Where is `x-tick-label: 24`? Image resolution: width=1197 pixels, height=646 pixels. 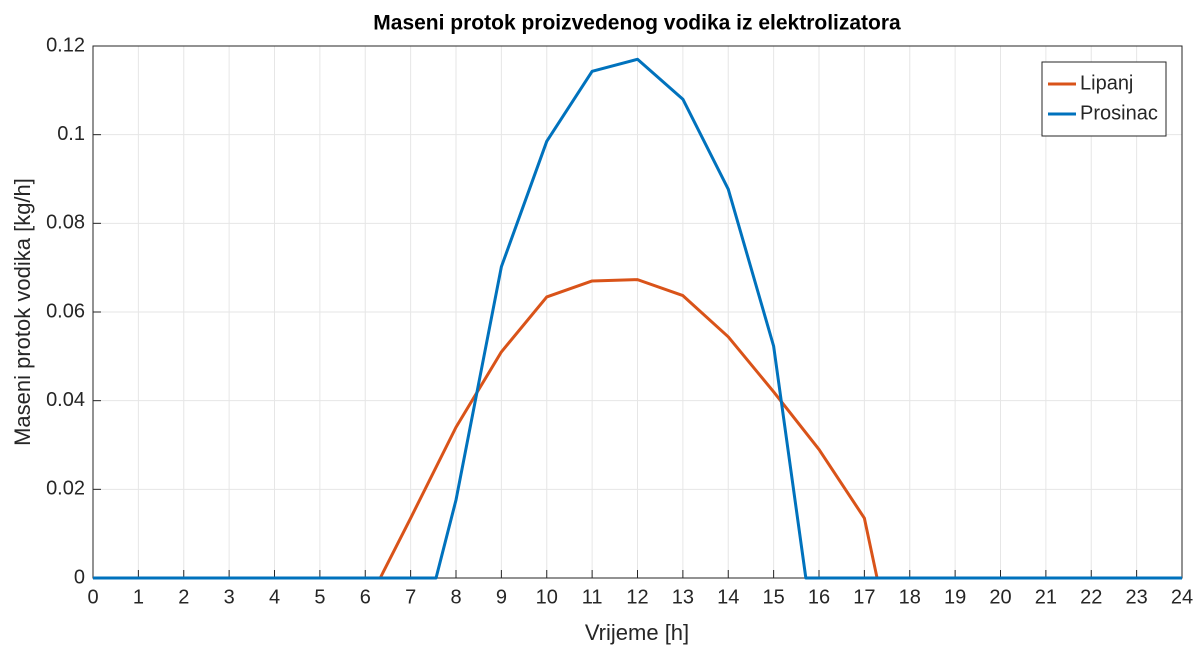 x-tick-label: 24 is located at coordinates (1182, 597).